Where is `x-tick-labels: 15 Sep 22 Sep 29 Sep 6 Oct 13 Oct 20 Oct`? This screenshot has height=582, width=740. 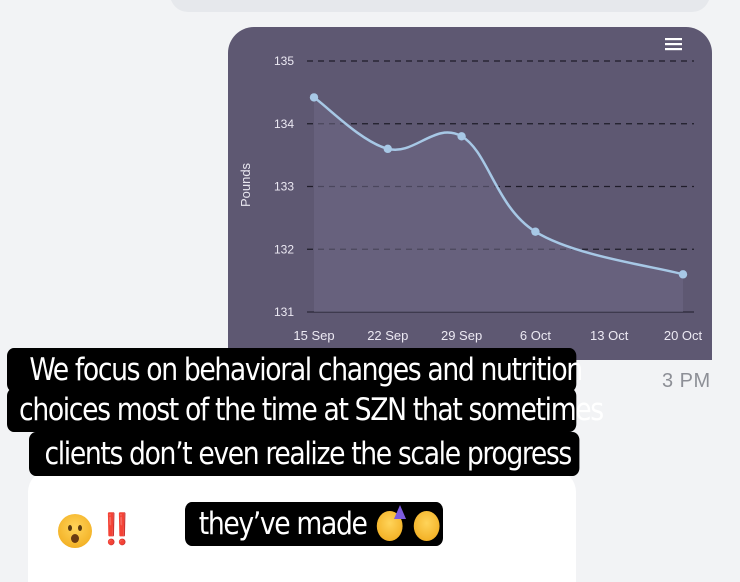 x-tick-labels: 15 Sep 22 Sep 29 Sep 6 Oct 13 Oct 20 Oct is located at coordinates (497, 335).